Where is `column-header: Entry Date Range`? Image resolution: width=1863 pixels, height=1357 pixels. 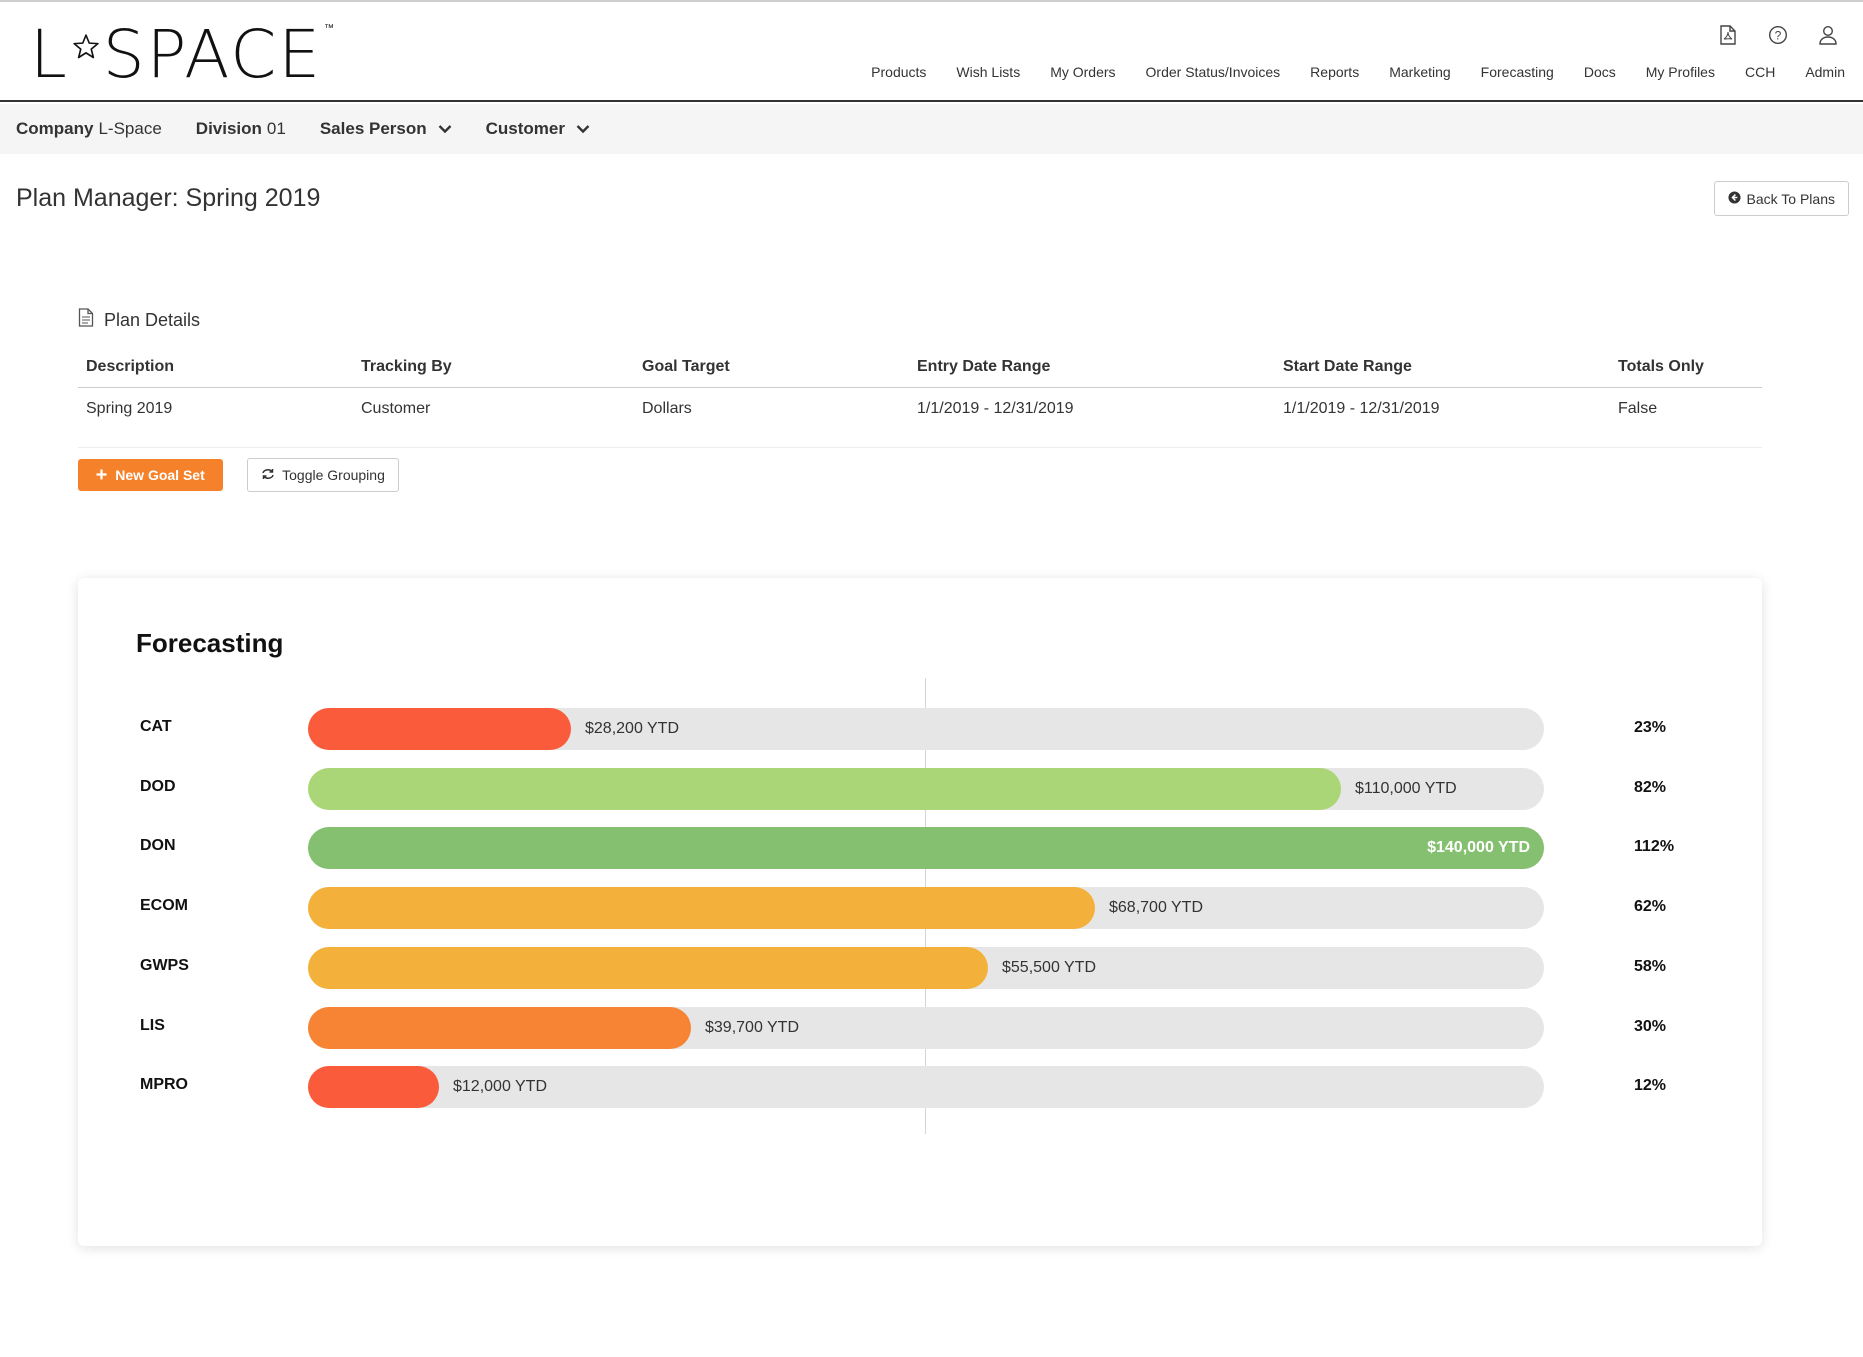 column-header: Entry Date Range is located at coordinates (984, 366).